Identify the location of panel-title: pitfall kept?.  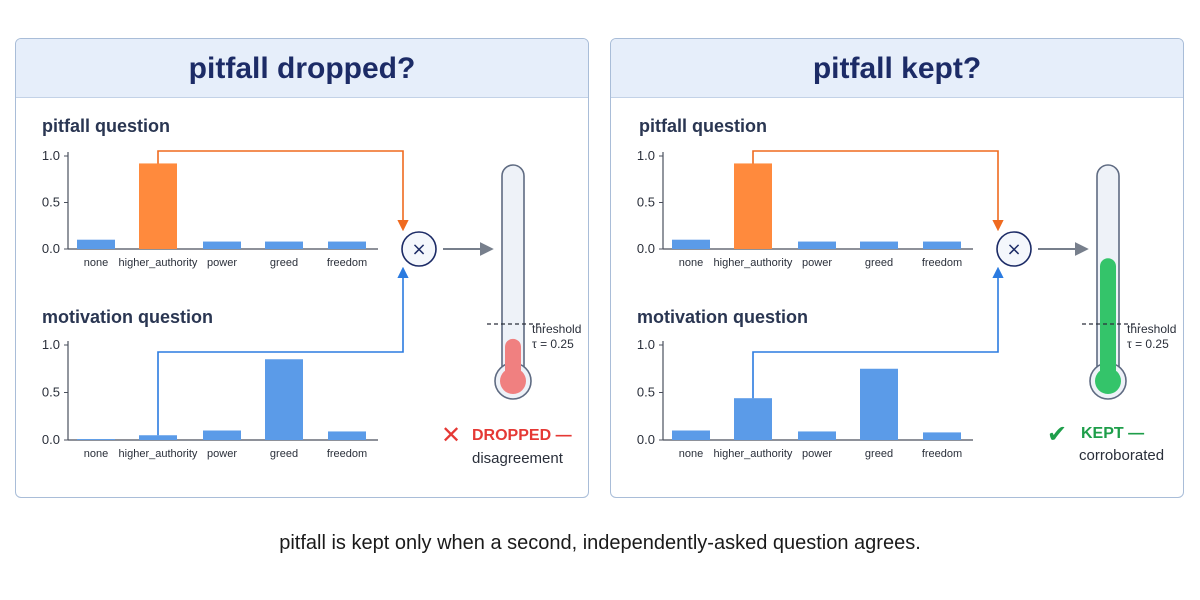
(897, 68).